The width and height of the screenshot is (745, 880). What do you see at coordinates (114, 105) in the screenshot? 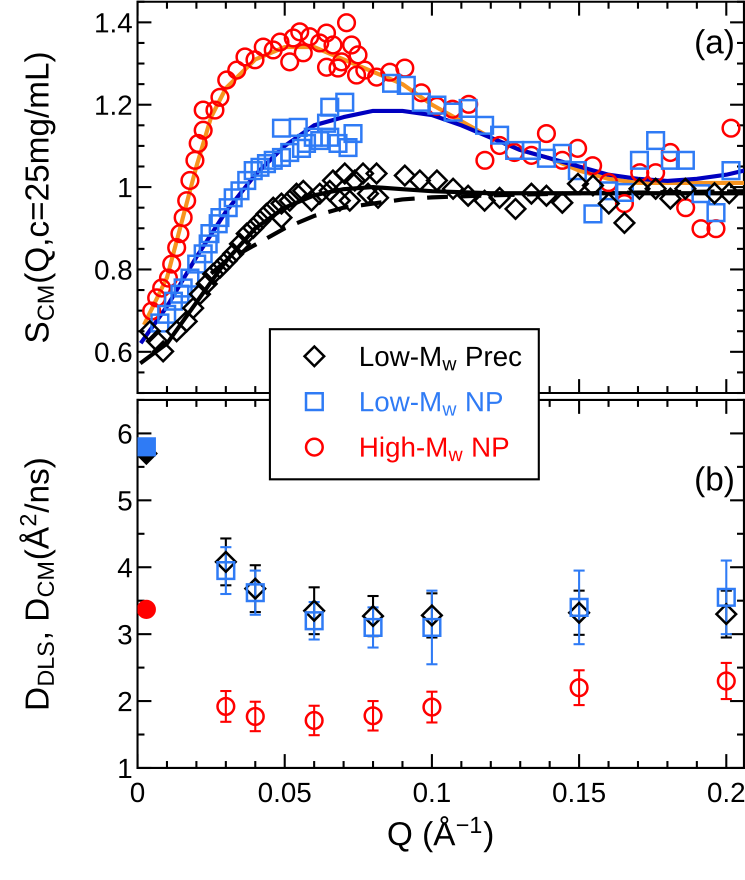
I see `y-tick-label: 1.2` at bounding box center [114, 105].